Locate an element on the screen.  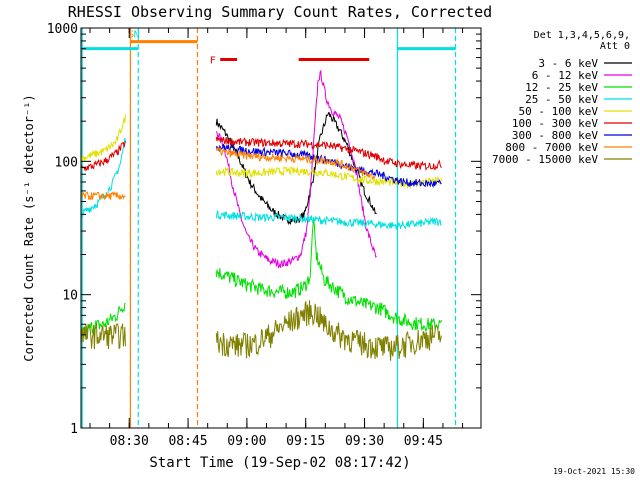
y-axis-label: Corrected Count Rate (s⁻¹ detector⁻¹) is located at coordinates (29, 227).